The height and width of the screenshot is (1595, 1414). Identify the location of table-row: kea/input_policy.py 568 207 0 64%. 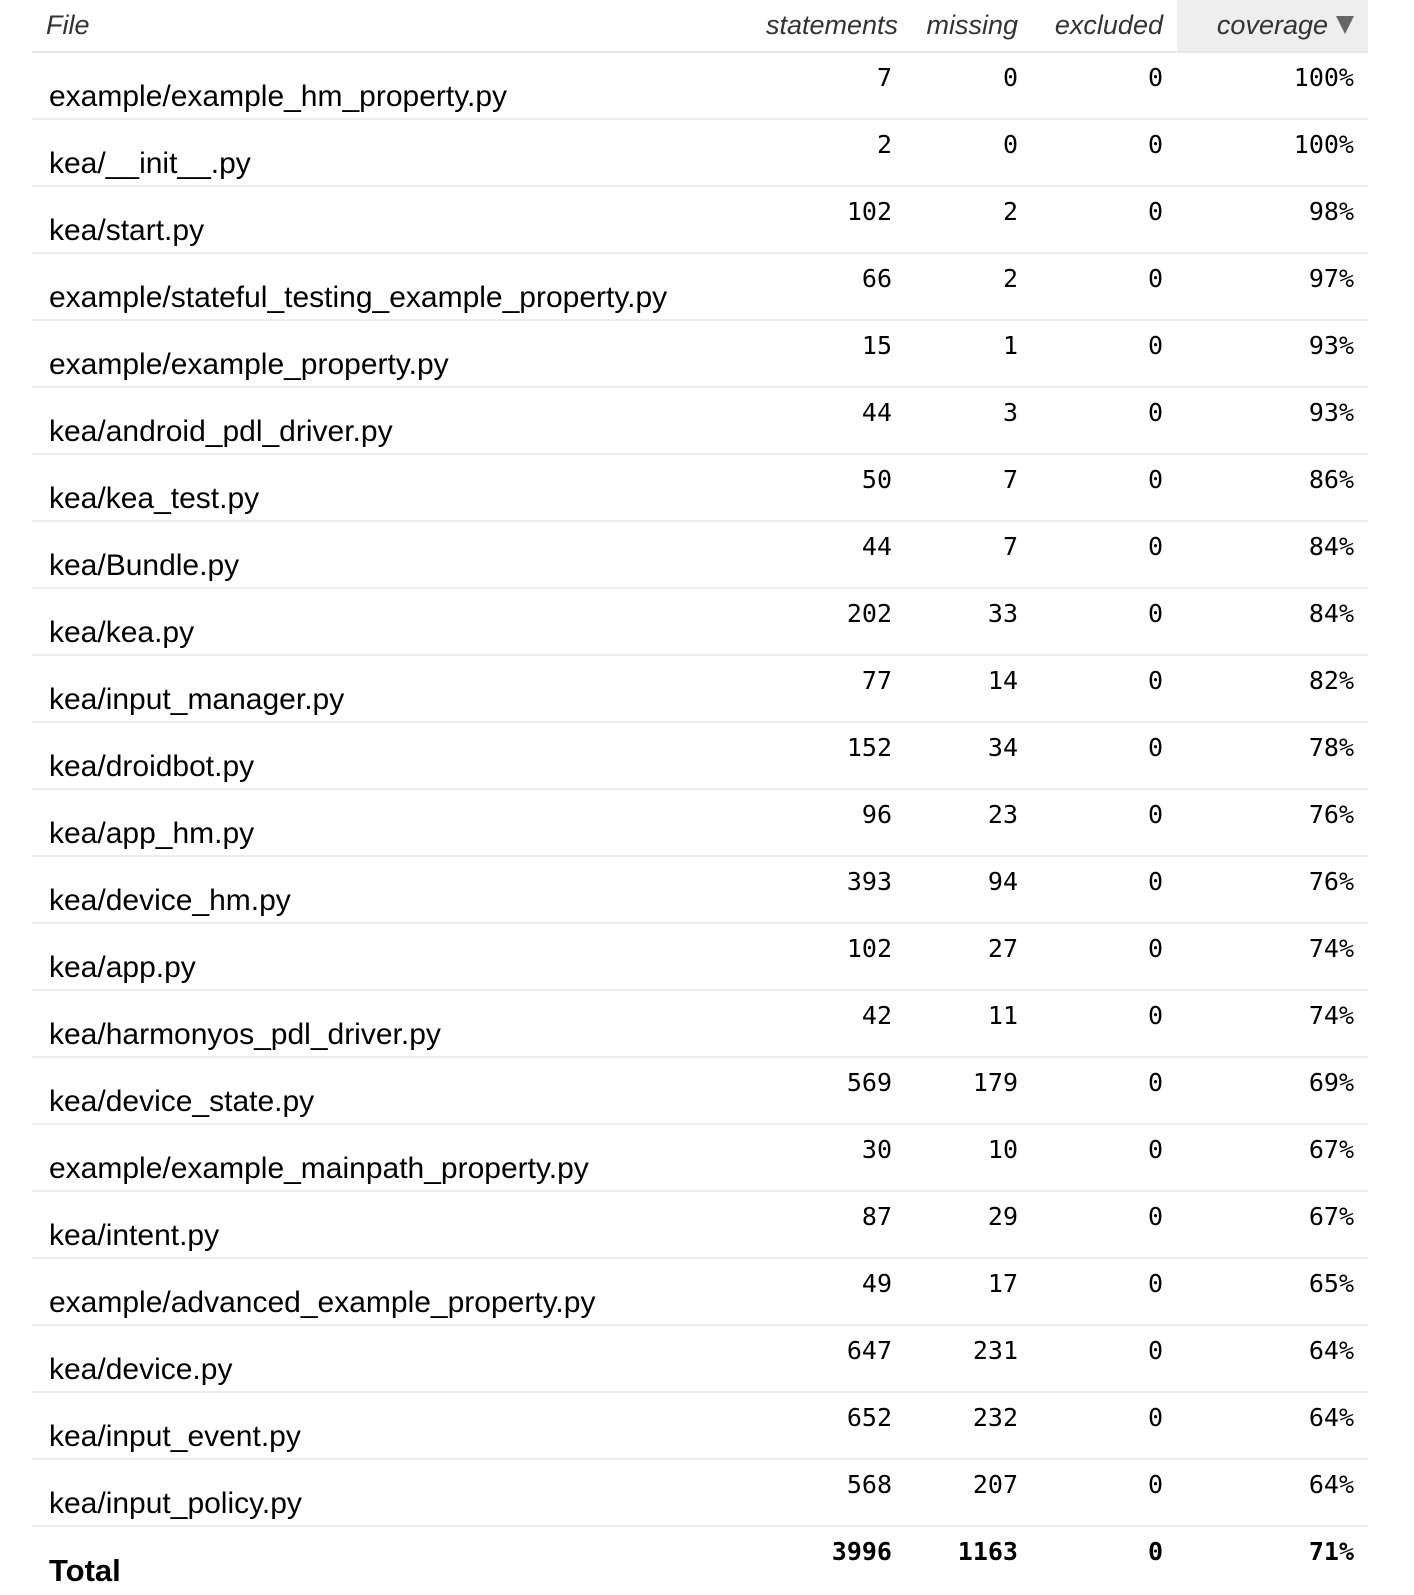
(700, 1493).